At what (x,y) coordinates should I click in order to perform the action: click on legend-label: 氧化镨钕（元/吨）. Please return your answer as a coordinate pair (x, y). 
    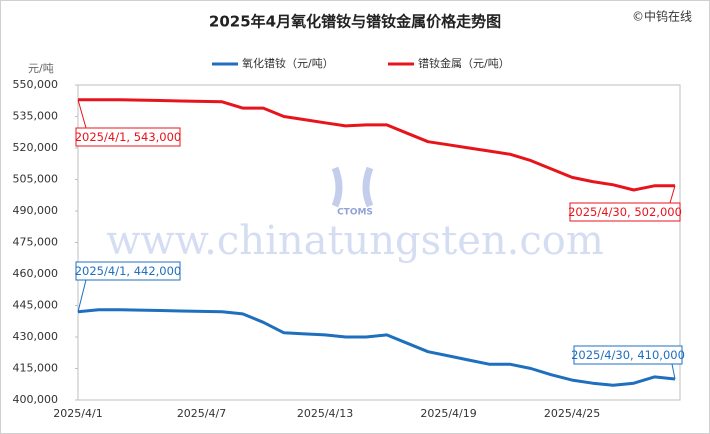
    Looking at the image, I should click on (288, 63).